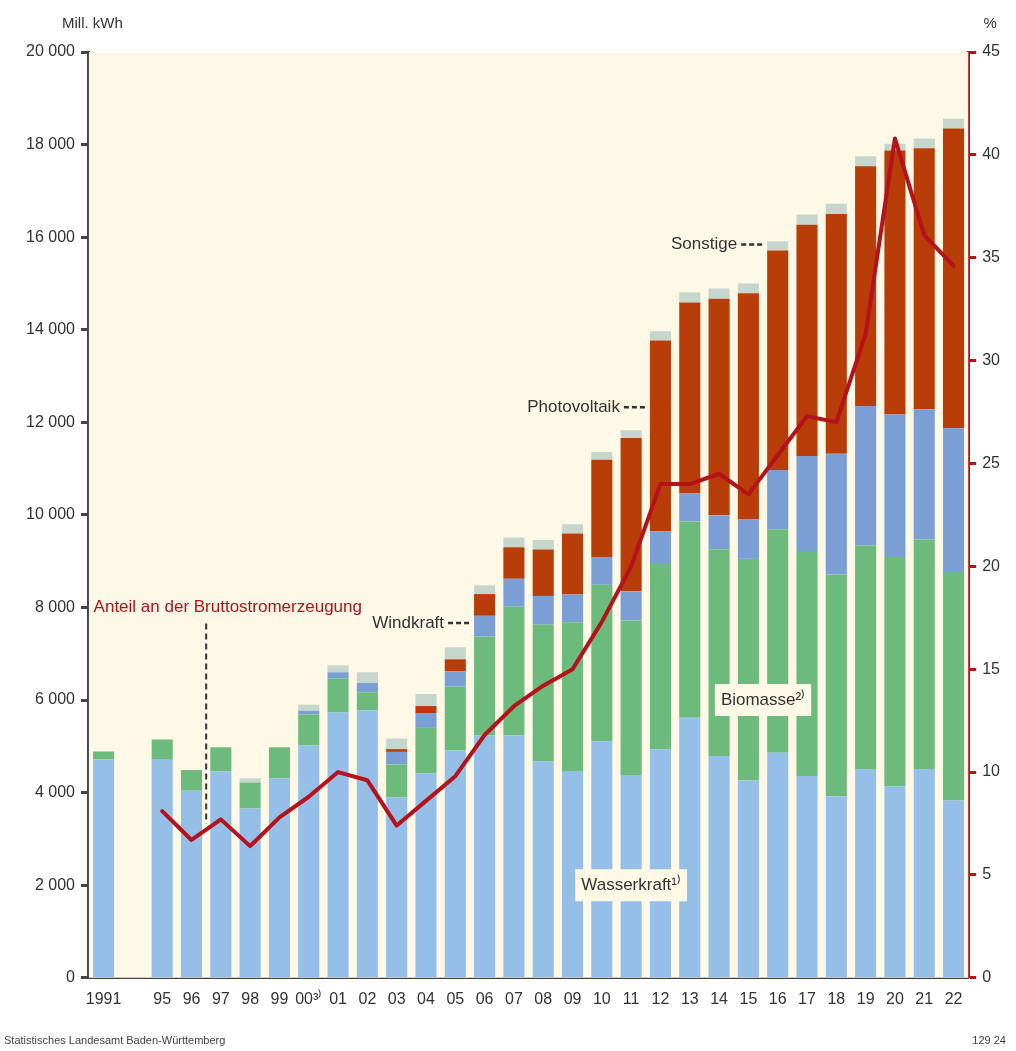 This screenshot has width=1016, height=1051. Describe the element at coordinates (396, 998) in the screenshot. I see `x-tick-label: 03` at that location.